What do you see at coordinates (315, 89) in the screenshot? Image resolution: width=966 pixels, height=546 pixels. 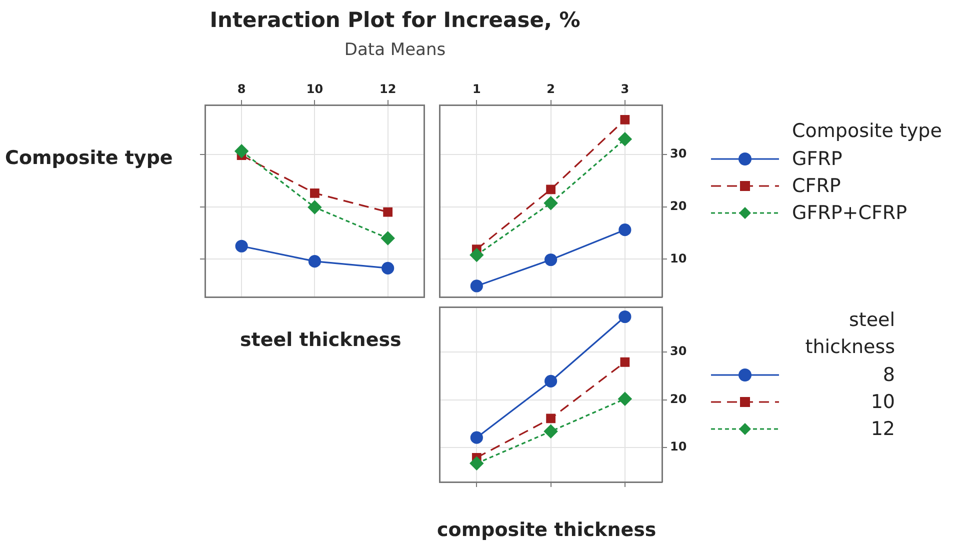 I see `x-tick-label: 10` at bounding box center [315, 89].